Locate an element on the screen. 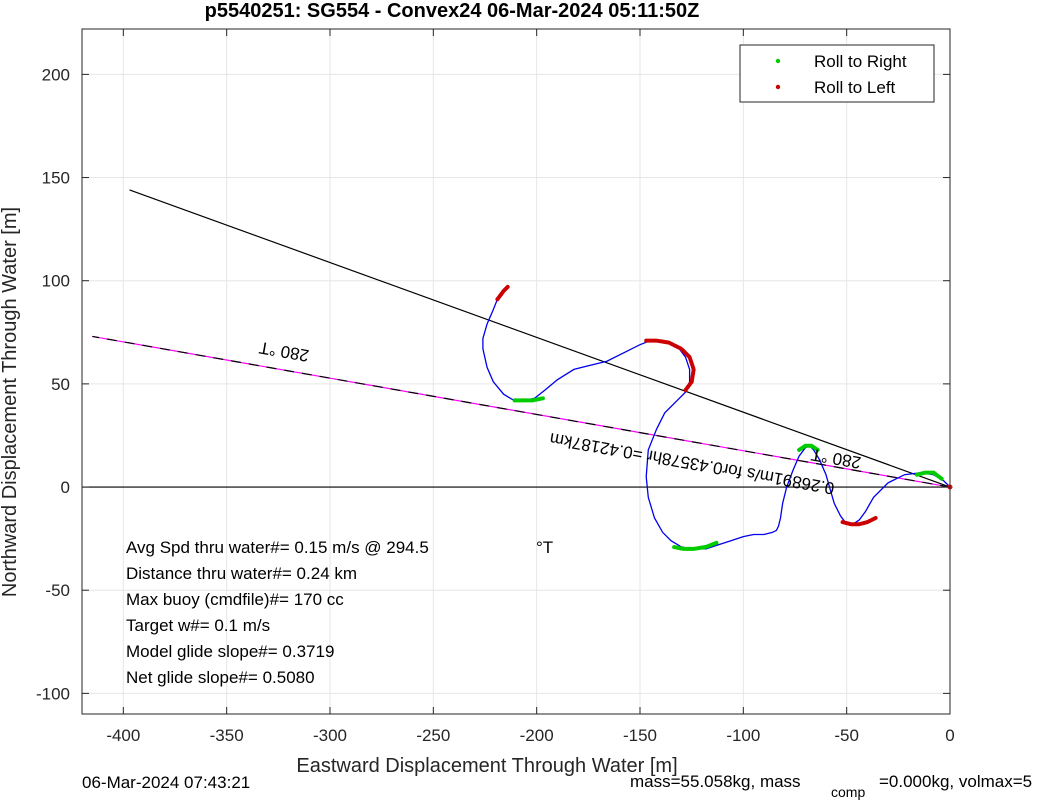  legend: Roll to Right Roll to Left is located at coordinates (837, 73).